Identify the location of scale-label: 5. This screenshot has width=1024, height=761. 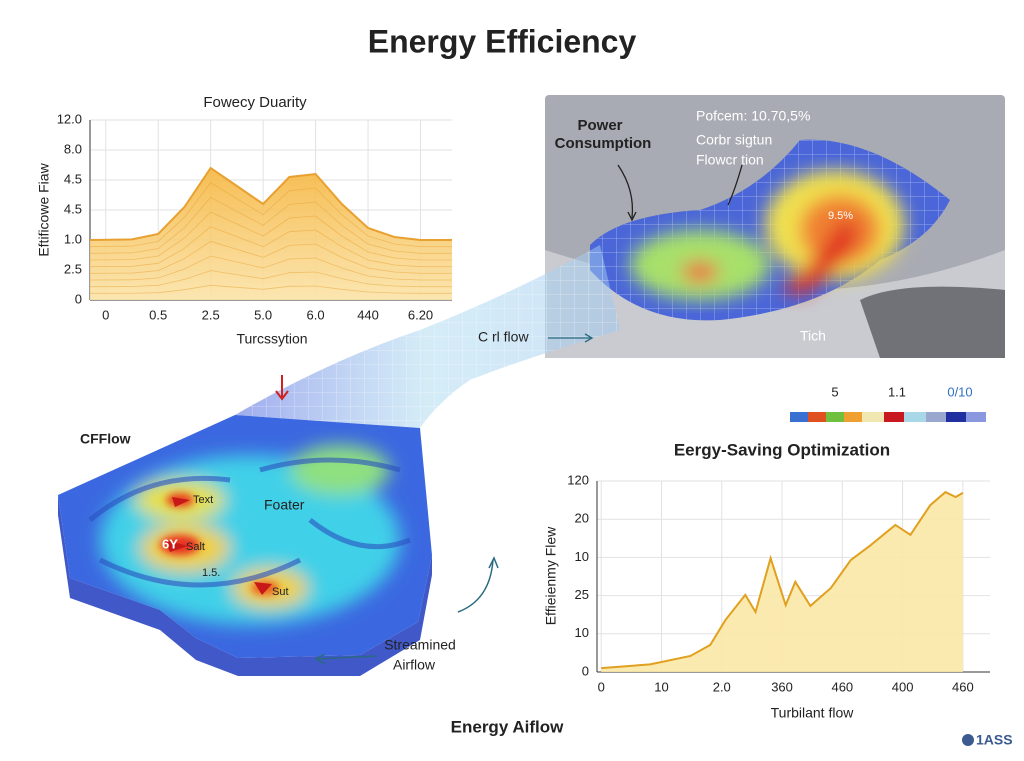
(834, 391).